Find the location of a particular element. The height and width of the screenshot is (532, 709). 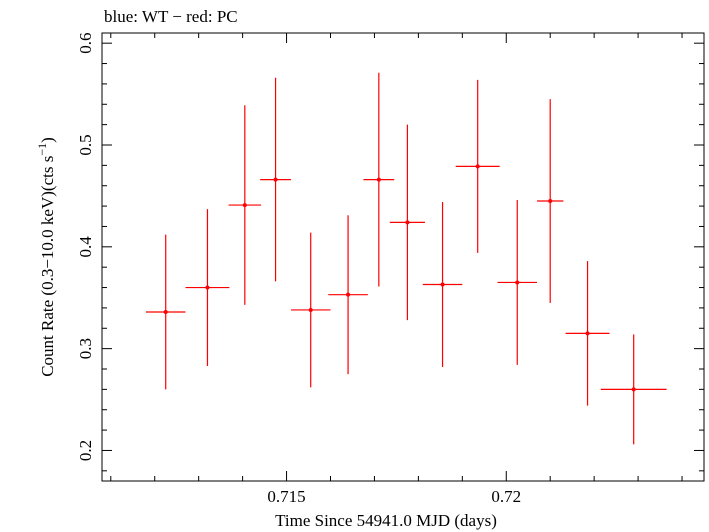

y-tick-label: 0.4 is located at coordinates (85, 247).